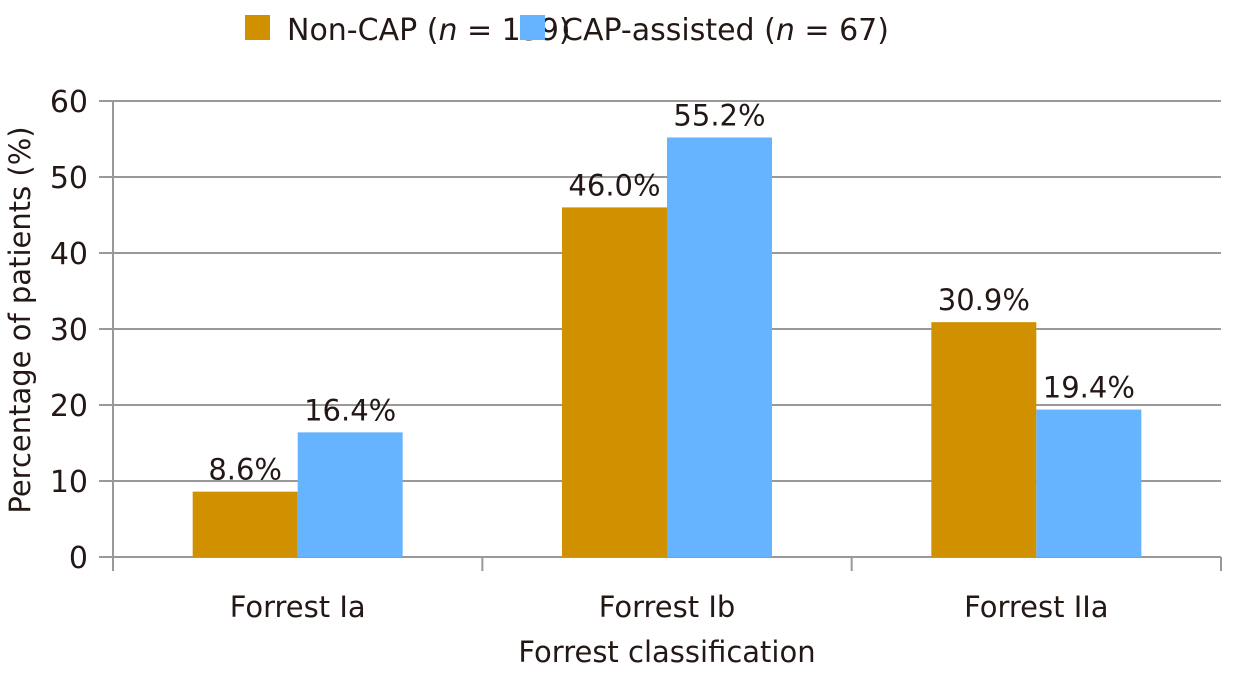  I want to click on data-label: 8.6%, so click(245, 470).